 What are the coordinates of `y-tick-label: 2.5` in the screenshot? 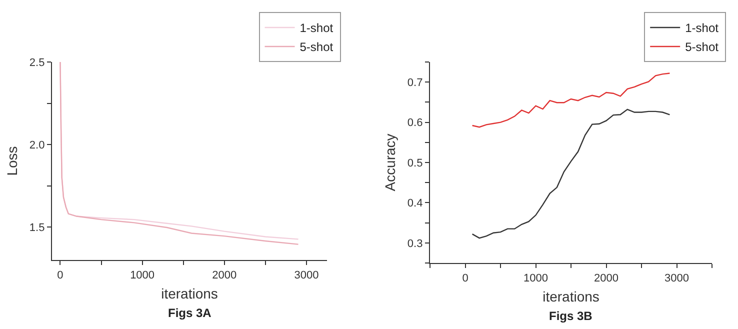 It's located at (37, 62).